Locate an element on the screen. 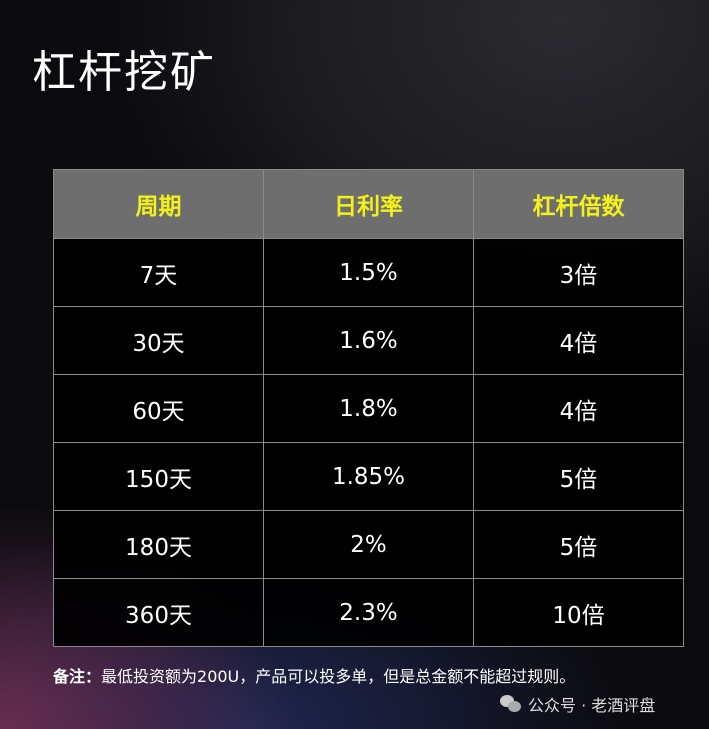 The image size is (709, 729). watermark: 公众号 · 老酒评盘 is located at coordinates (577, 704).